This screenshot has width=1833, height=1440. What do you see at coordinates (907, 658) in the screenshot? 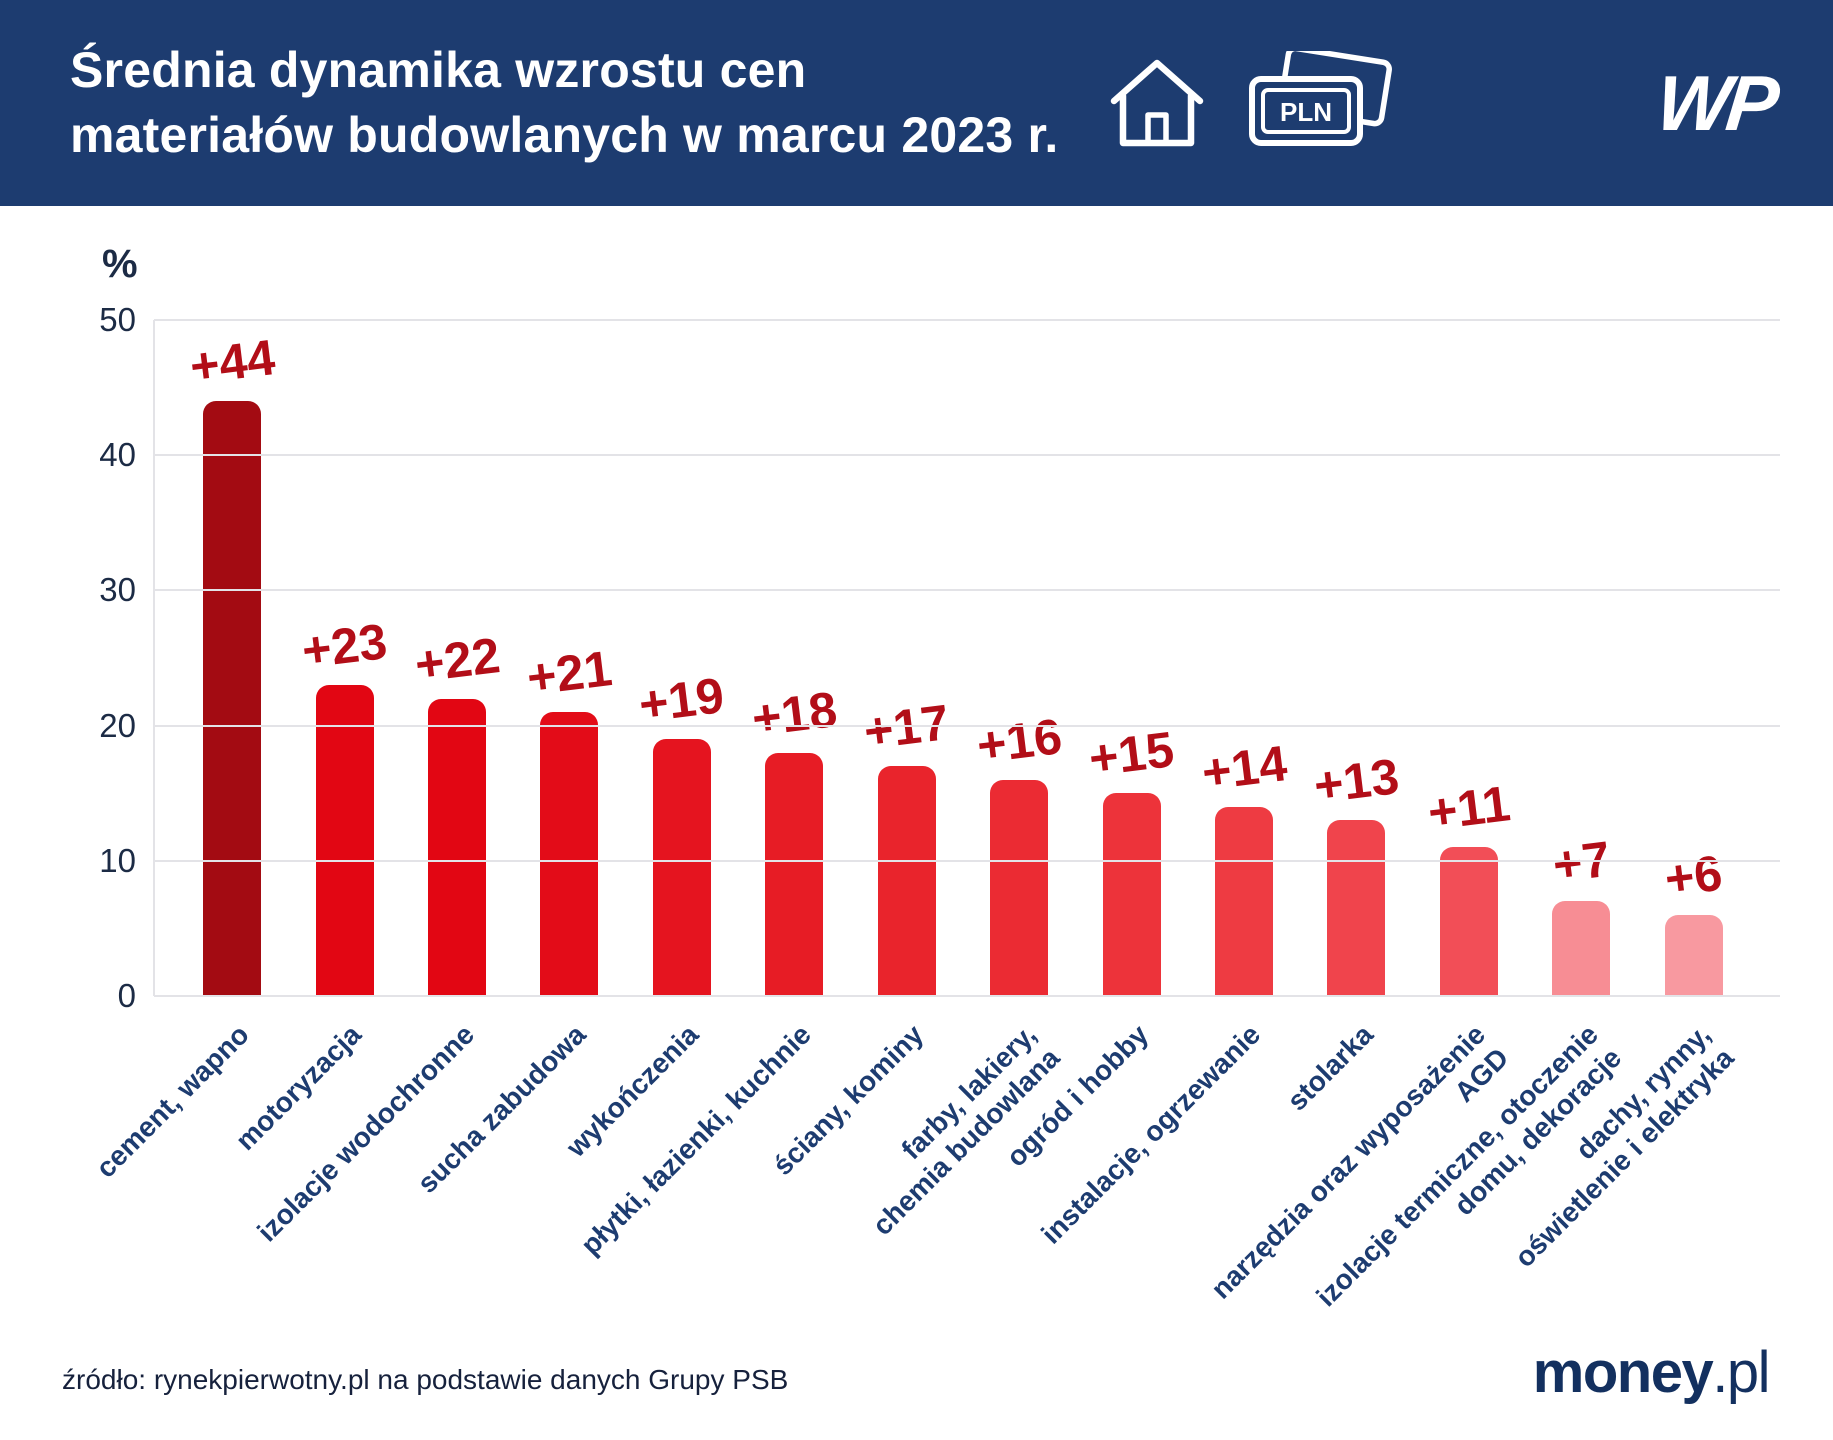
I see `bar-slot: +17` at bounding box center [907, 658].